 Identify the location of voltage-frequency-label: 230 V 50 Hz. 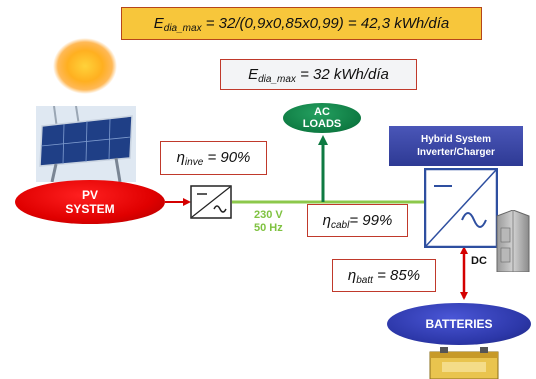
(268, 222).